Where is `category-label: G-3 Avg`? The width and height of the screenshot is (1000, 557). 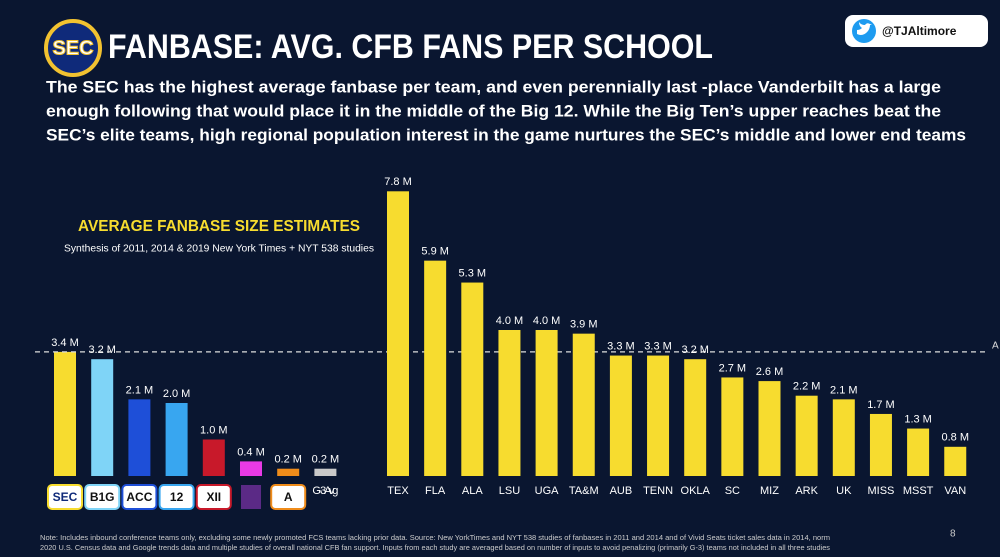 category-label: G-3 Avg is located at coordinates (325, 491).